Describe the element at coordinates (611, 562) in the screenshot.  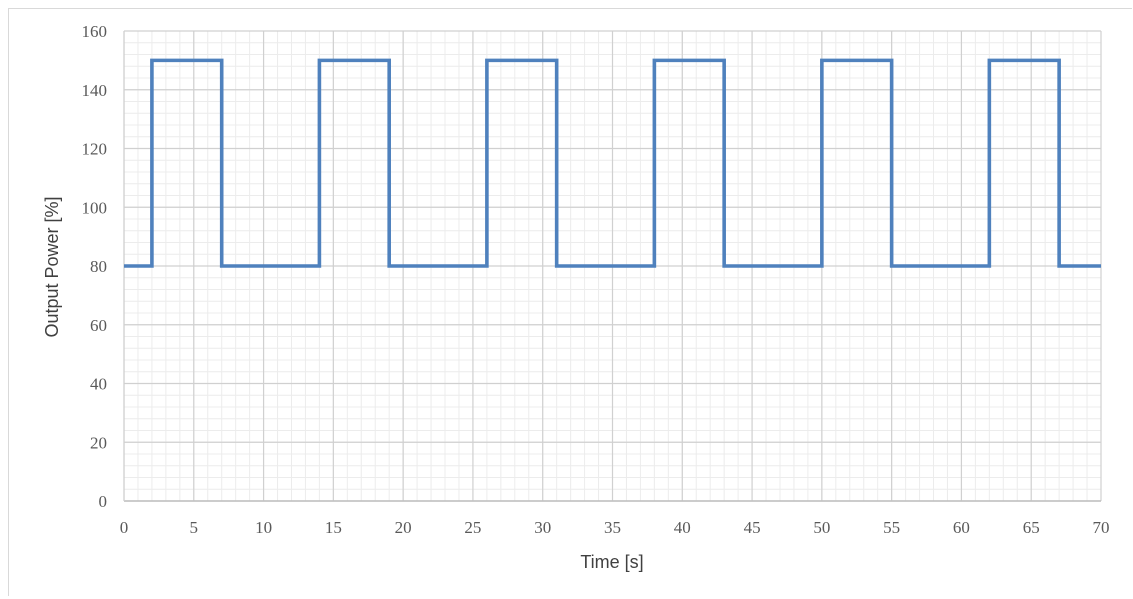
I see `x-axis-title: Time [s]` at that location.